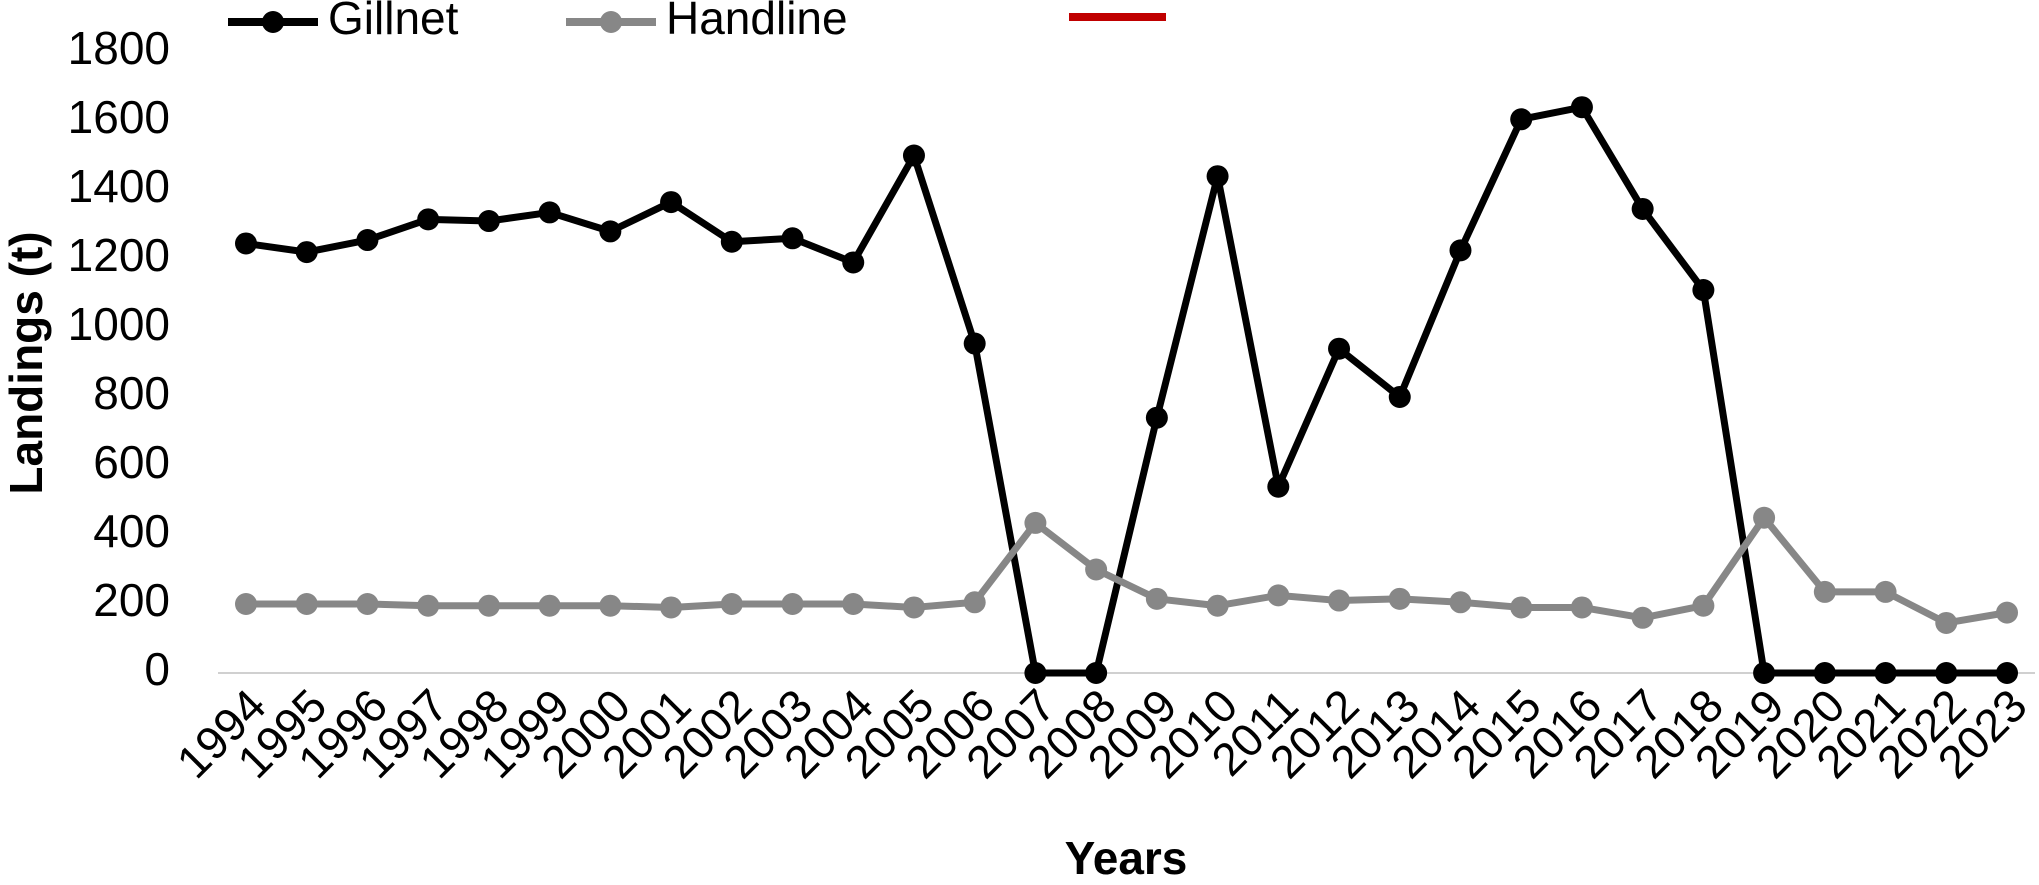 The width and height of the screenshot is (2039, 885). I want to click on y-tick-label: 800, so click(131, 393).